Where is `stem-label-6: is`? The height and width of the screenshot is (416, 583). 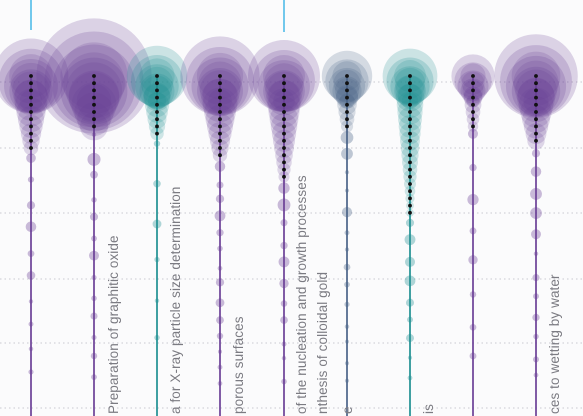
stem-label-6: is is located at coordinates (428, 409).